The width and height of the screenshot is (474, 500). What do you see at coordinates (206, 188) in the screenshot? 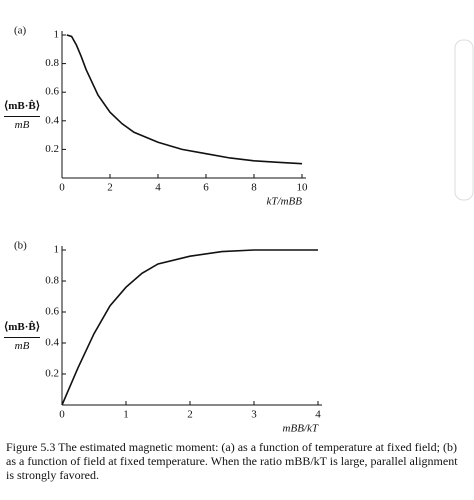
I see `x-tick-label: 6` at bounding box center [206, 188].